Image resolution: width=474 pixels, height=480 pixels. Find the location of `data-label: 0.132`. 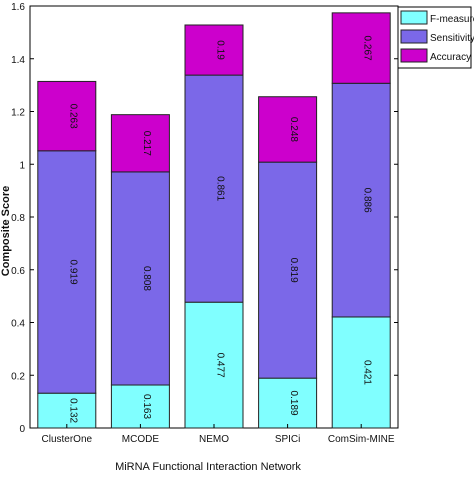

data-label: 0.132 is located at coordinates (72, 410).